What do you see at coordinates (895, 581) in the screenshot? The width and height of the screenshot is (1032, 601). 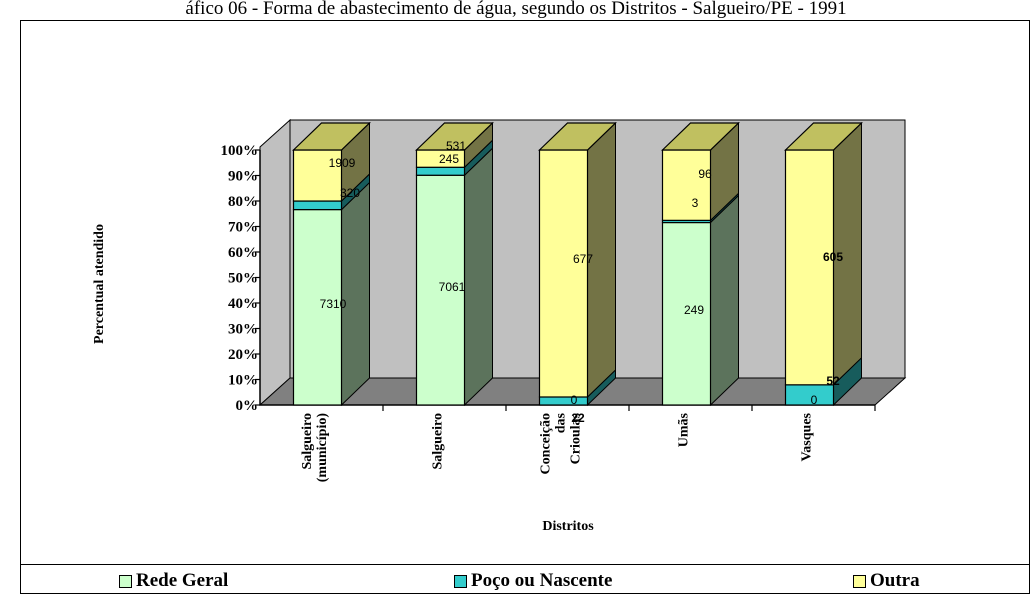 I see `legend-label-outra: Outra` at bounding box center [895, 581].